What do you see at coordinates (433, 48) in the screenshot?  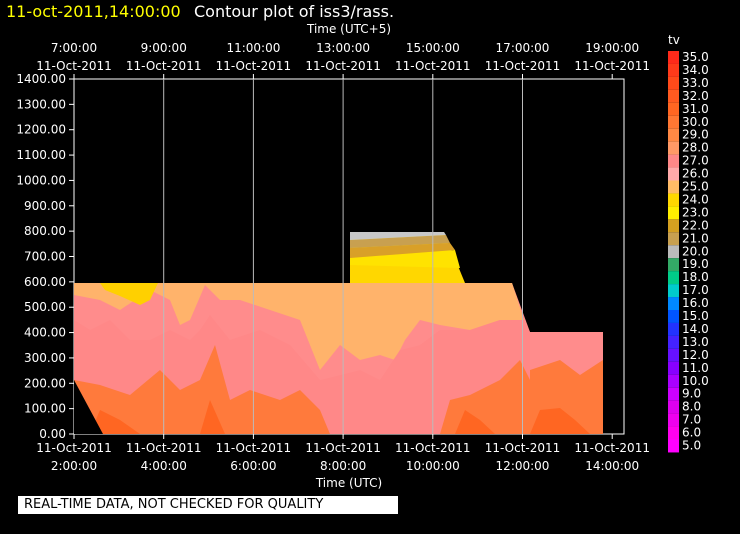 I see `top-tick-time: 15:00:00` at bounding box center [433, 48].